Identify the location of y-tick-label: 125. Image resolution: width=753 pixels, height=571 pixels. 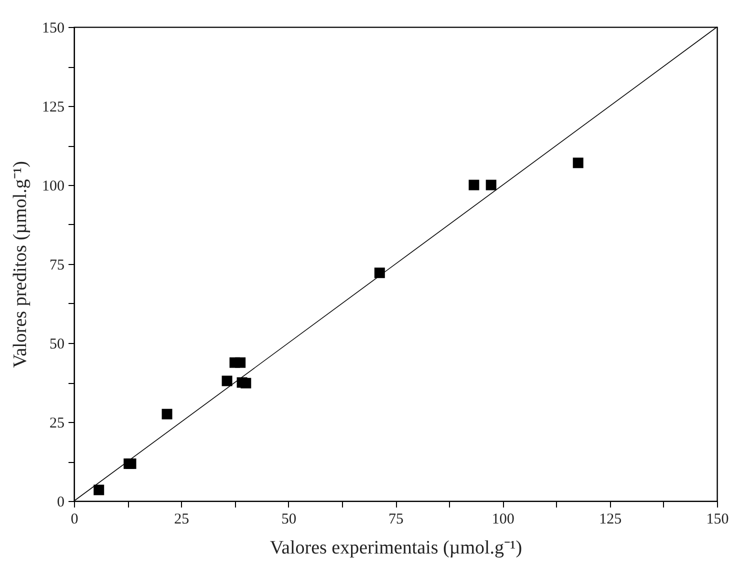
(53, 108).